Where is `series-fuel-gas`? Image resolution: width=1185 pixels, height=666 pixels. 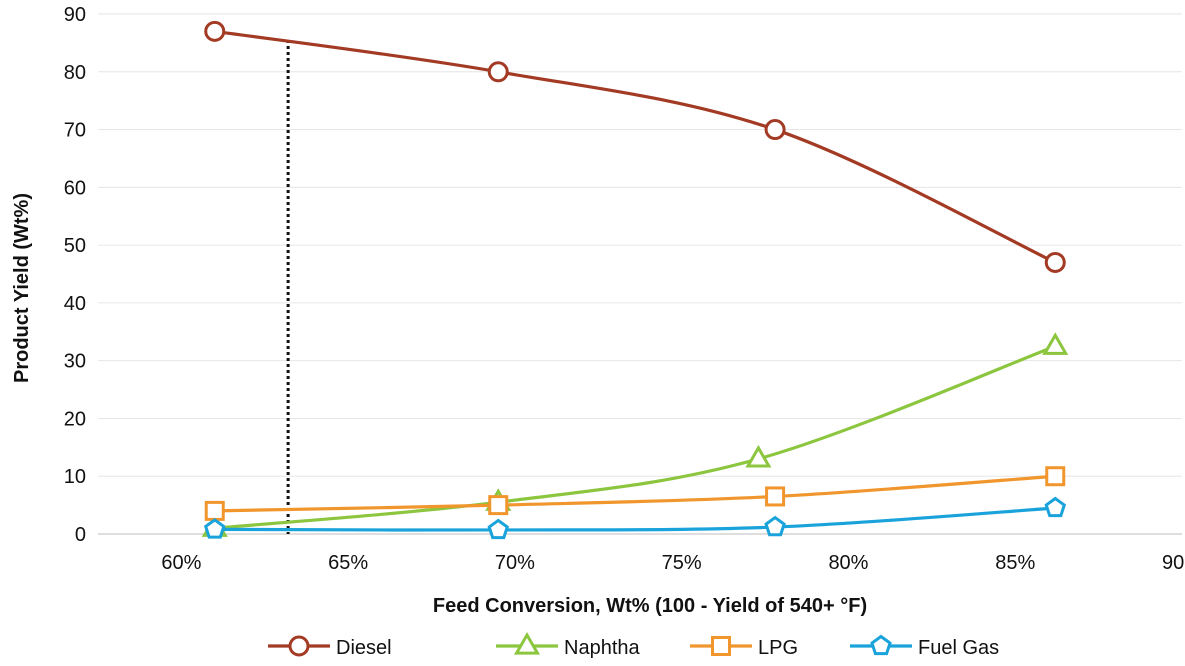
series-fuel-gas is located at coordinates (635, 518).